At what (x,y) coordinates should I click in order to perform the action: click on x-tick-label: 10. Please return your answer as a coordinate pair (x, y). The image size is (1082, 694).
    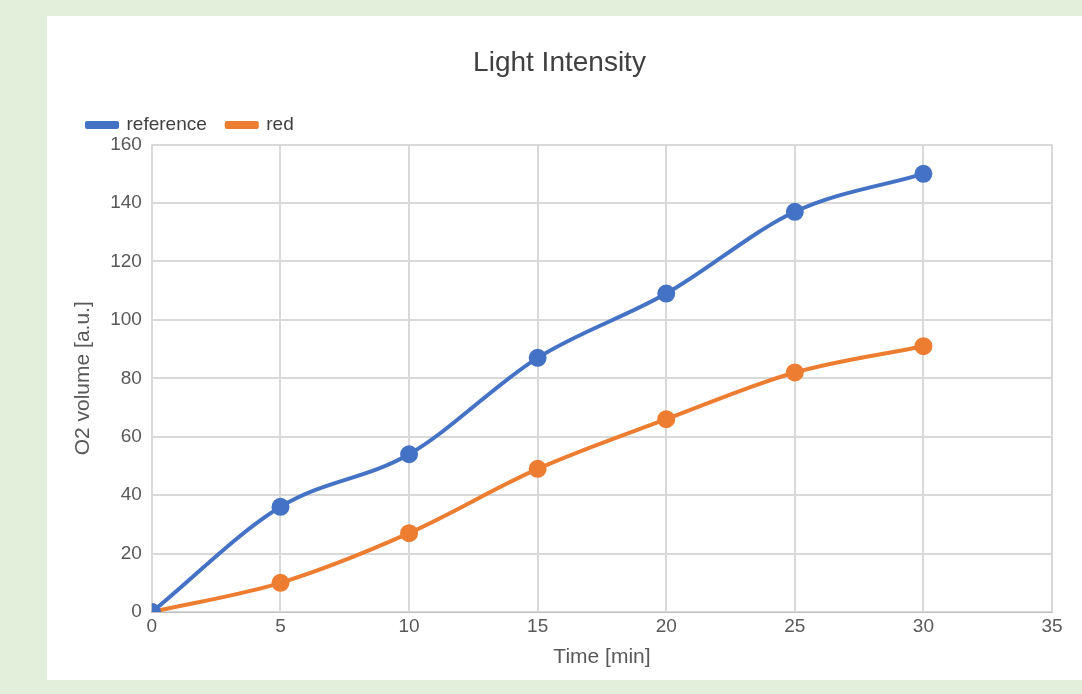
    Looking at the image, I should click on (409, 625).